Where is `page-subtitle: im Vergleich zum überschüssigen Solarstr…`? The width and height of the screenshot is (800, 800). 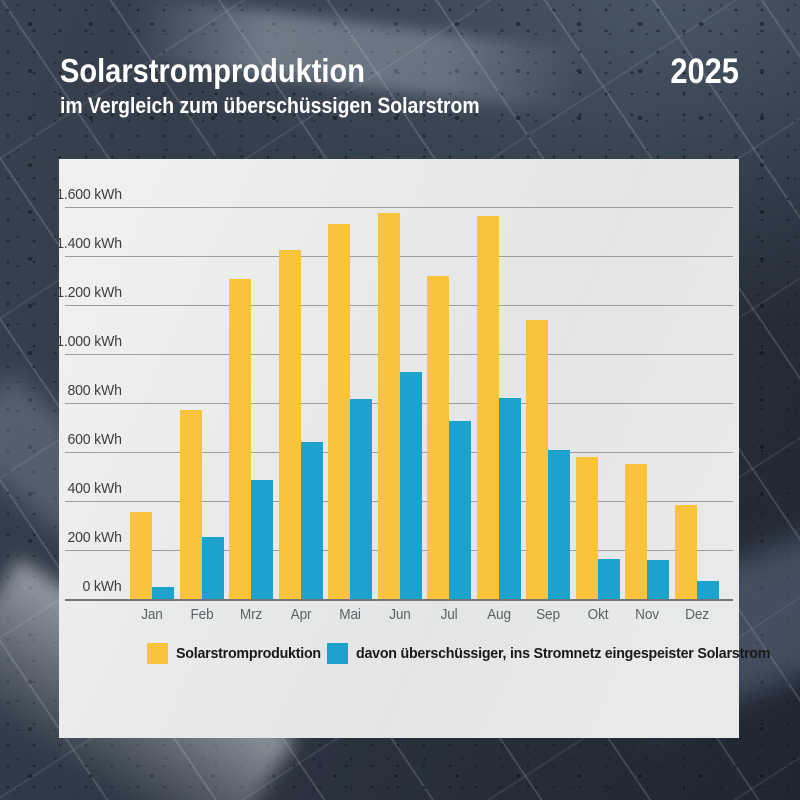
page-subtitle: im Vergleich zum überschüssigen Solarstr… is located at coordinates (270, 105).